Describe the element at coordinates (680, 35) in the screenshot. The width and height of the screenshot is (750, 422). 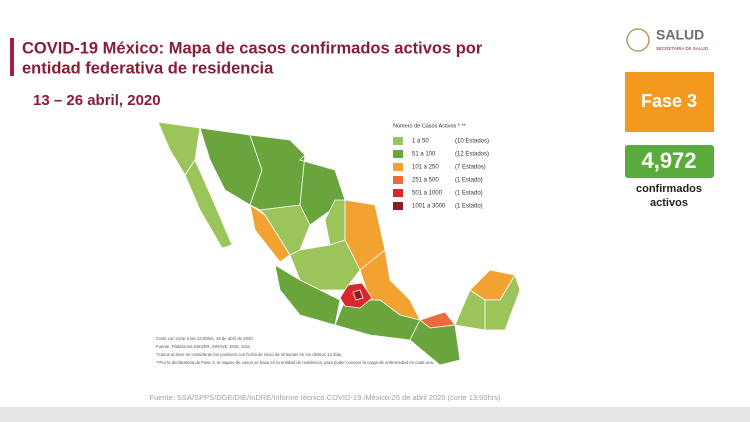
I see `logo-name: SALUD` at that location.